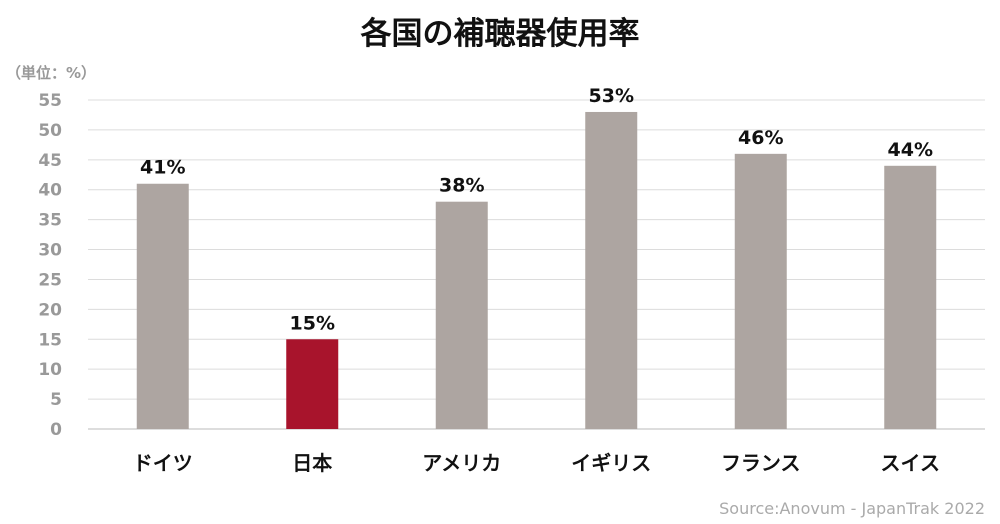 Image resolution: width=1000 pixels, height=524 pixels. I want to click on y-tick-label: 40, so click(50, 191).